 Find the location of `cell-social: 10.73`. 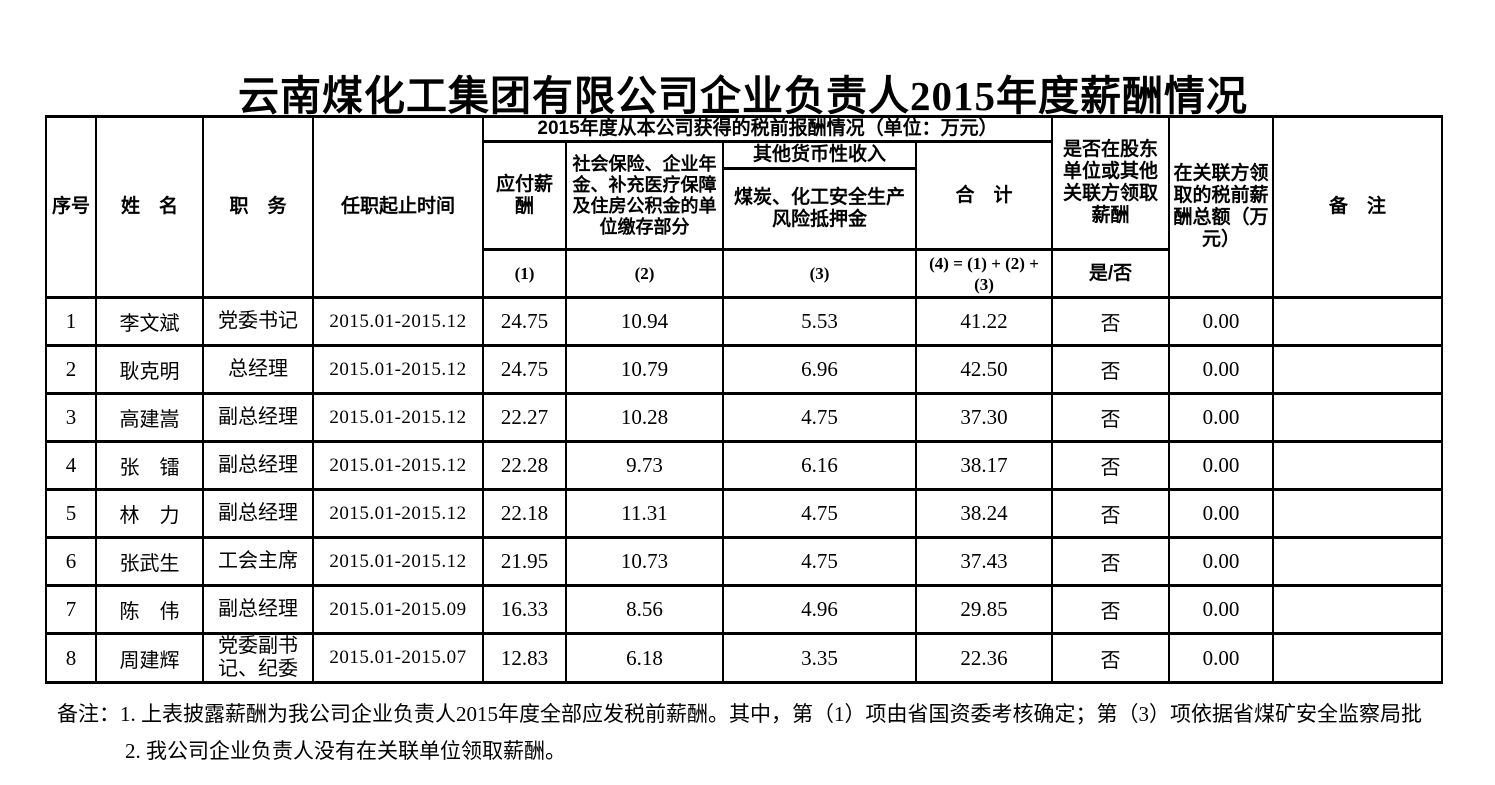

cell-social: 10.73 is located at coordinates (644, 561).